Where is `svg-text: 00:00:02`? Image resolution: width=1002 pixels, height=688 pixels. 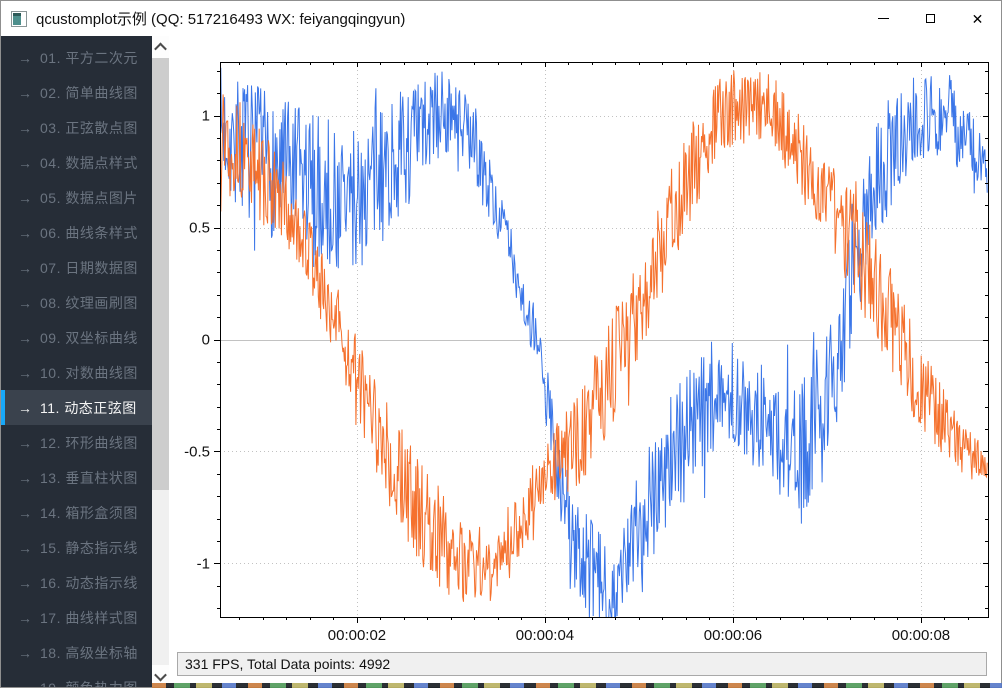
svg-text: 00:00:02 is located at coordinates (357, 635).